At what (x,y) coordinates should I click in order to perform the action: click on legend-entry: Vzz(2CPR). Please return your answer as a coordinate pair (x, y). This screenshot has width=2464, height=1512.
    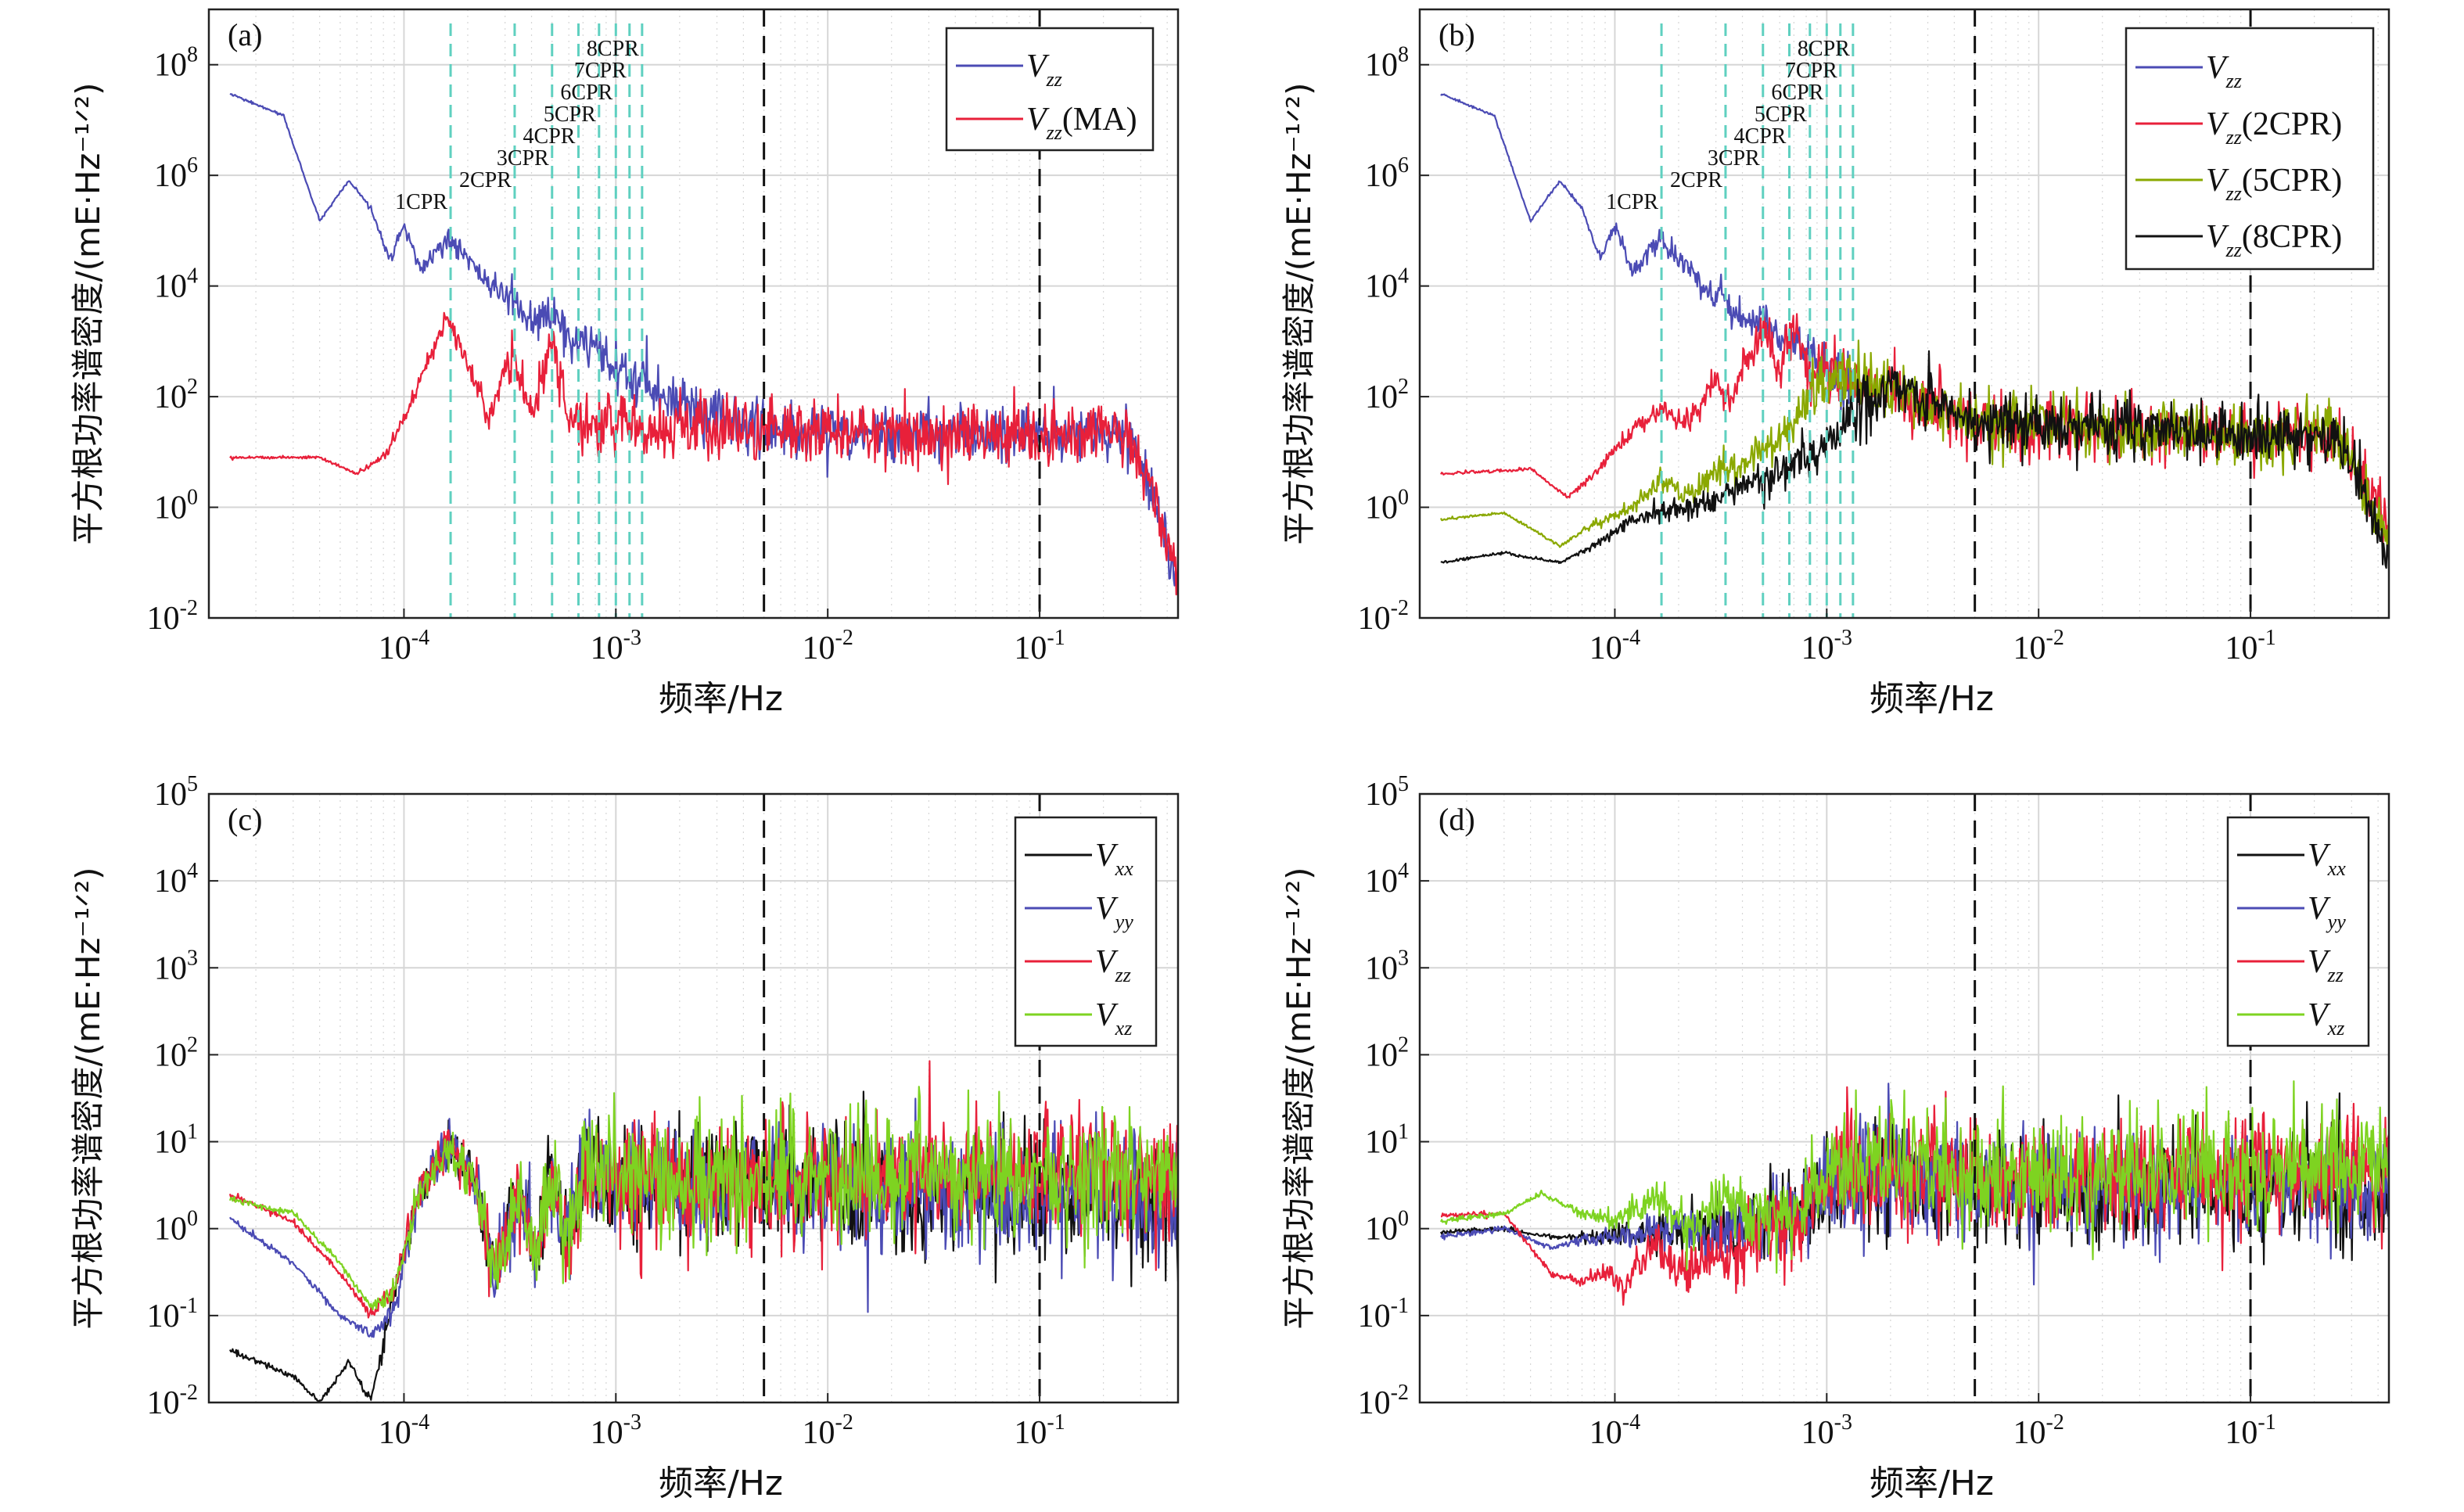
    Looking at the image, I should click on (2274, 128).